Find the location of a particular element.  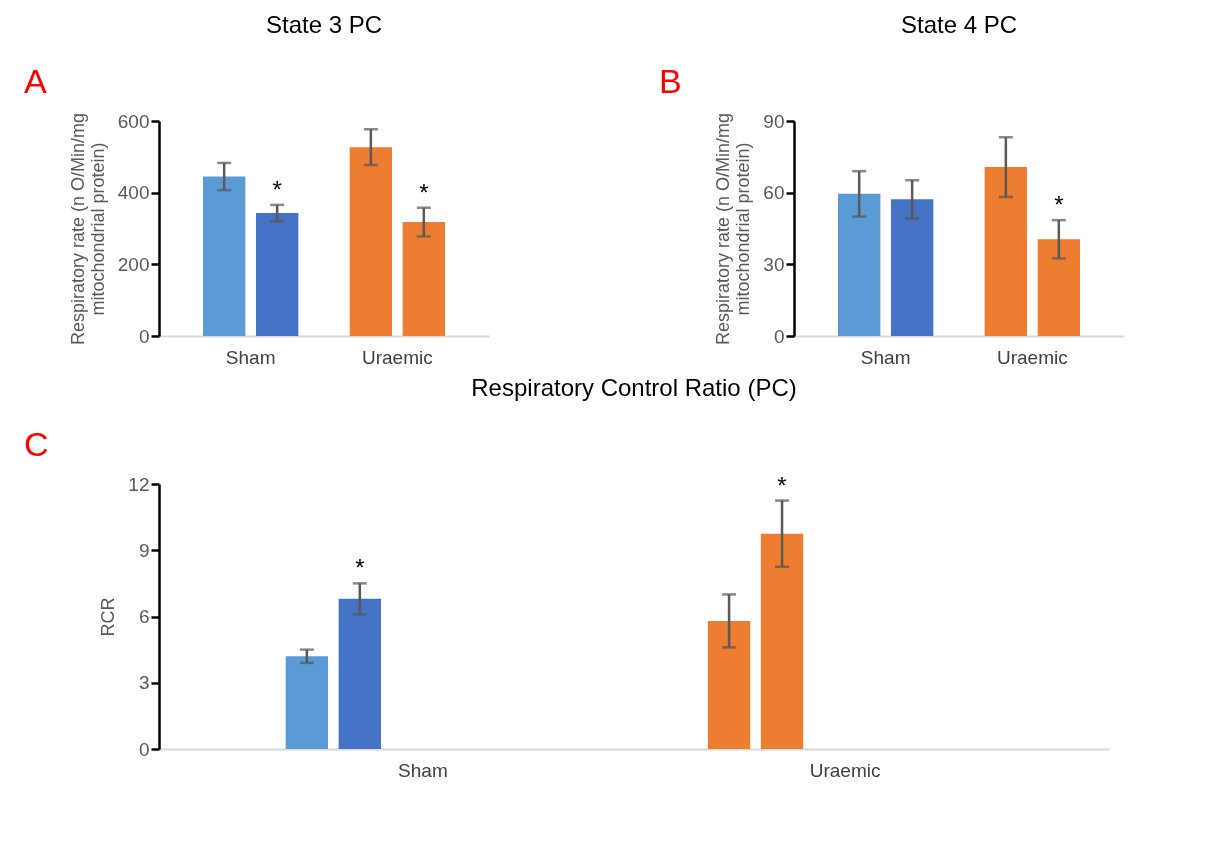

y-tick-label: 9 is located at coordinates (144, 550).